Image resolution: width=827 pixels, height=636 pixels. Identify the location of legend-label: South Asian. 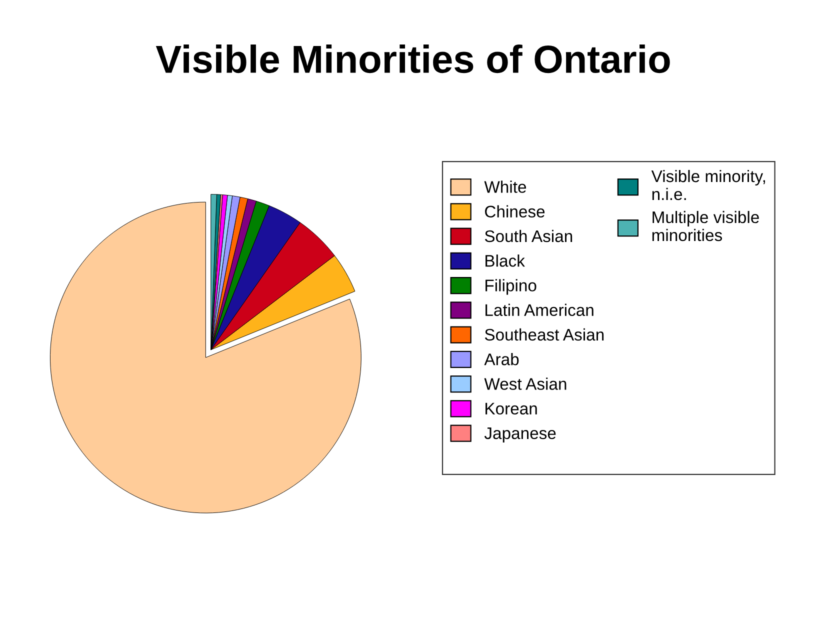
(528, 236).